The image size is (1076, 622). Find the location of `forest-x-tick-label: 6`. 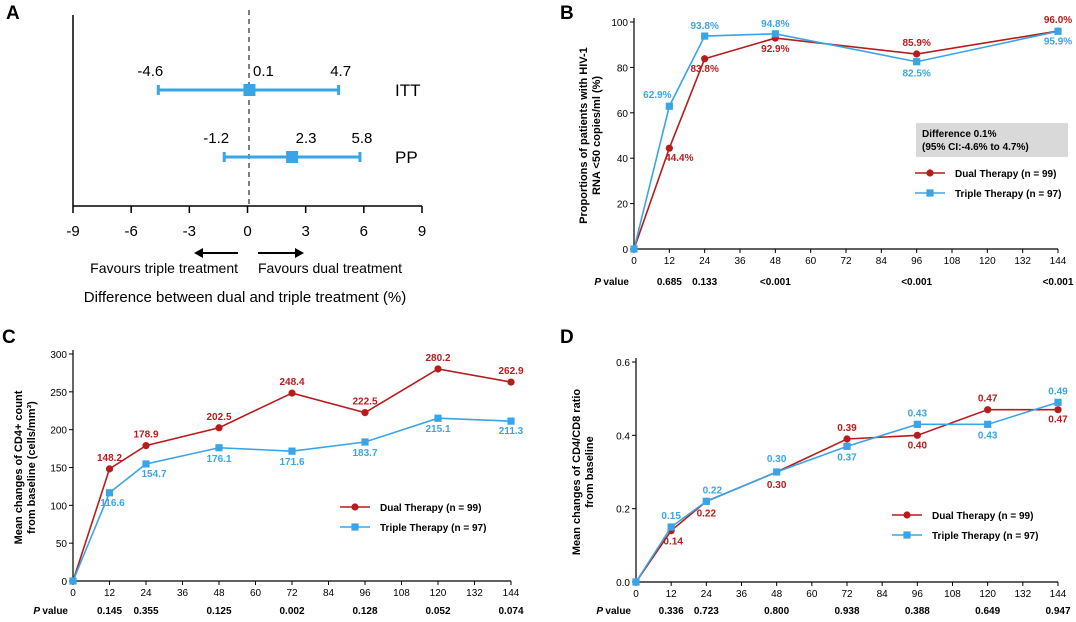

forest-x-tick-label: 6 is located at coordinates (364, 231).